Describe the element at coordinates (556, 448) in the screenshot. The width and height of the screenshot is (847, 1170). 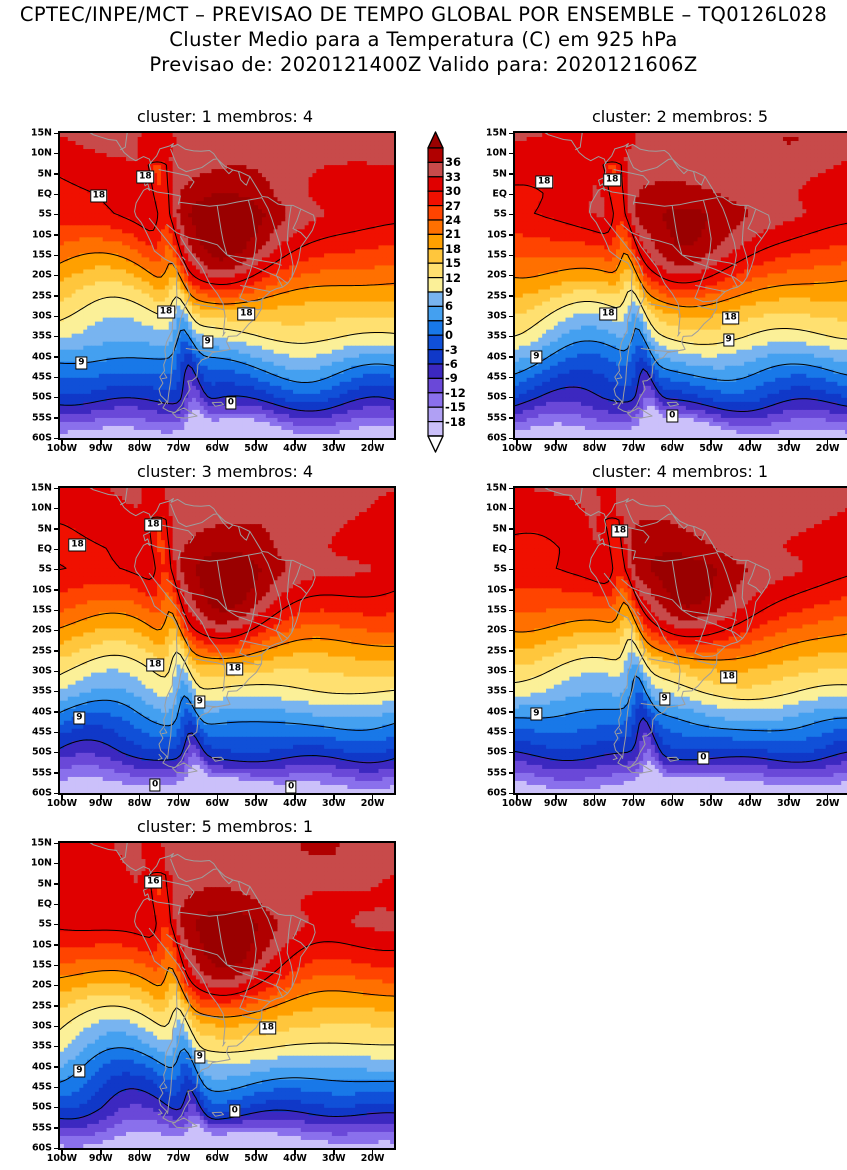
I see `x-axis-tick-label: 90W` at that location.